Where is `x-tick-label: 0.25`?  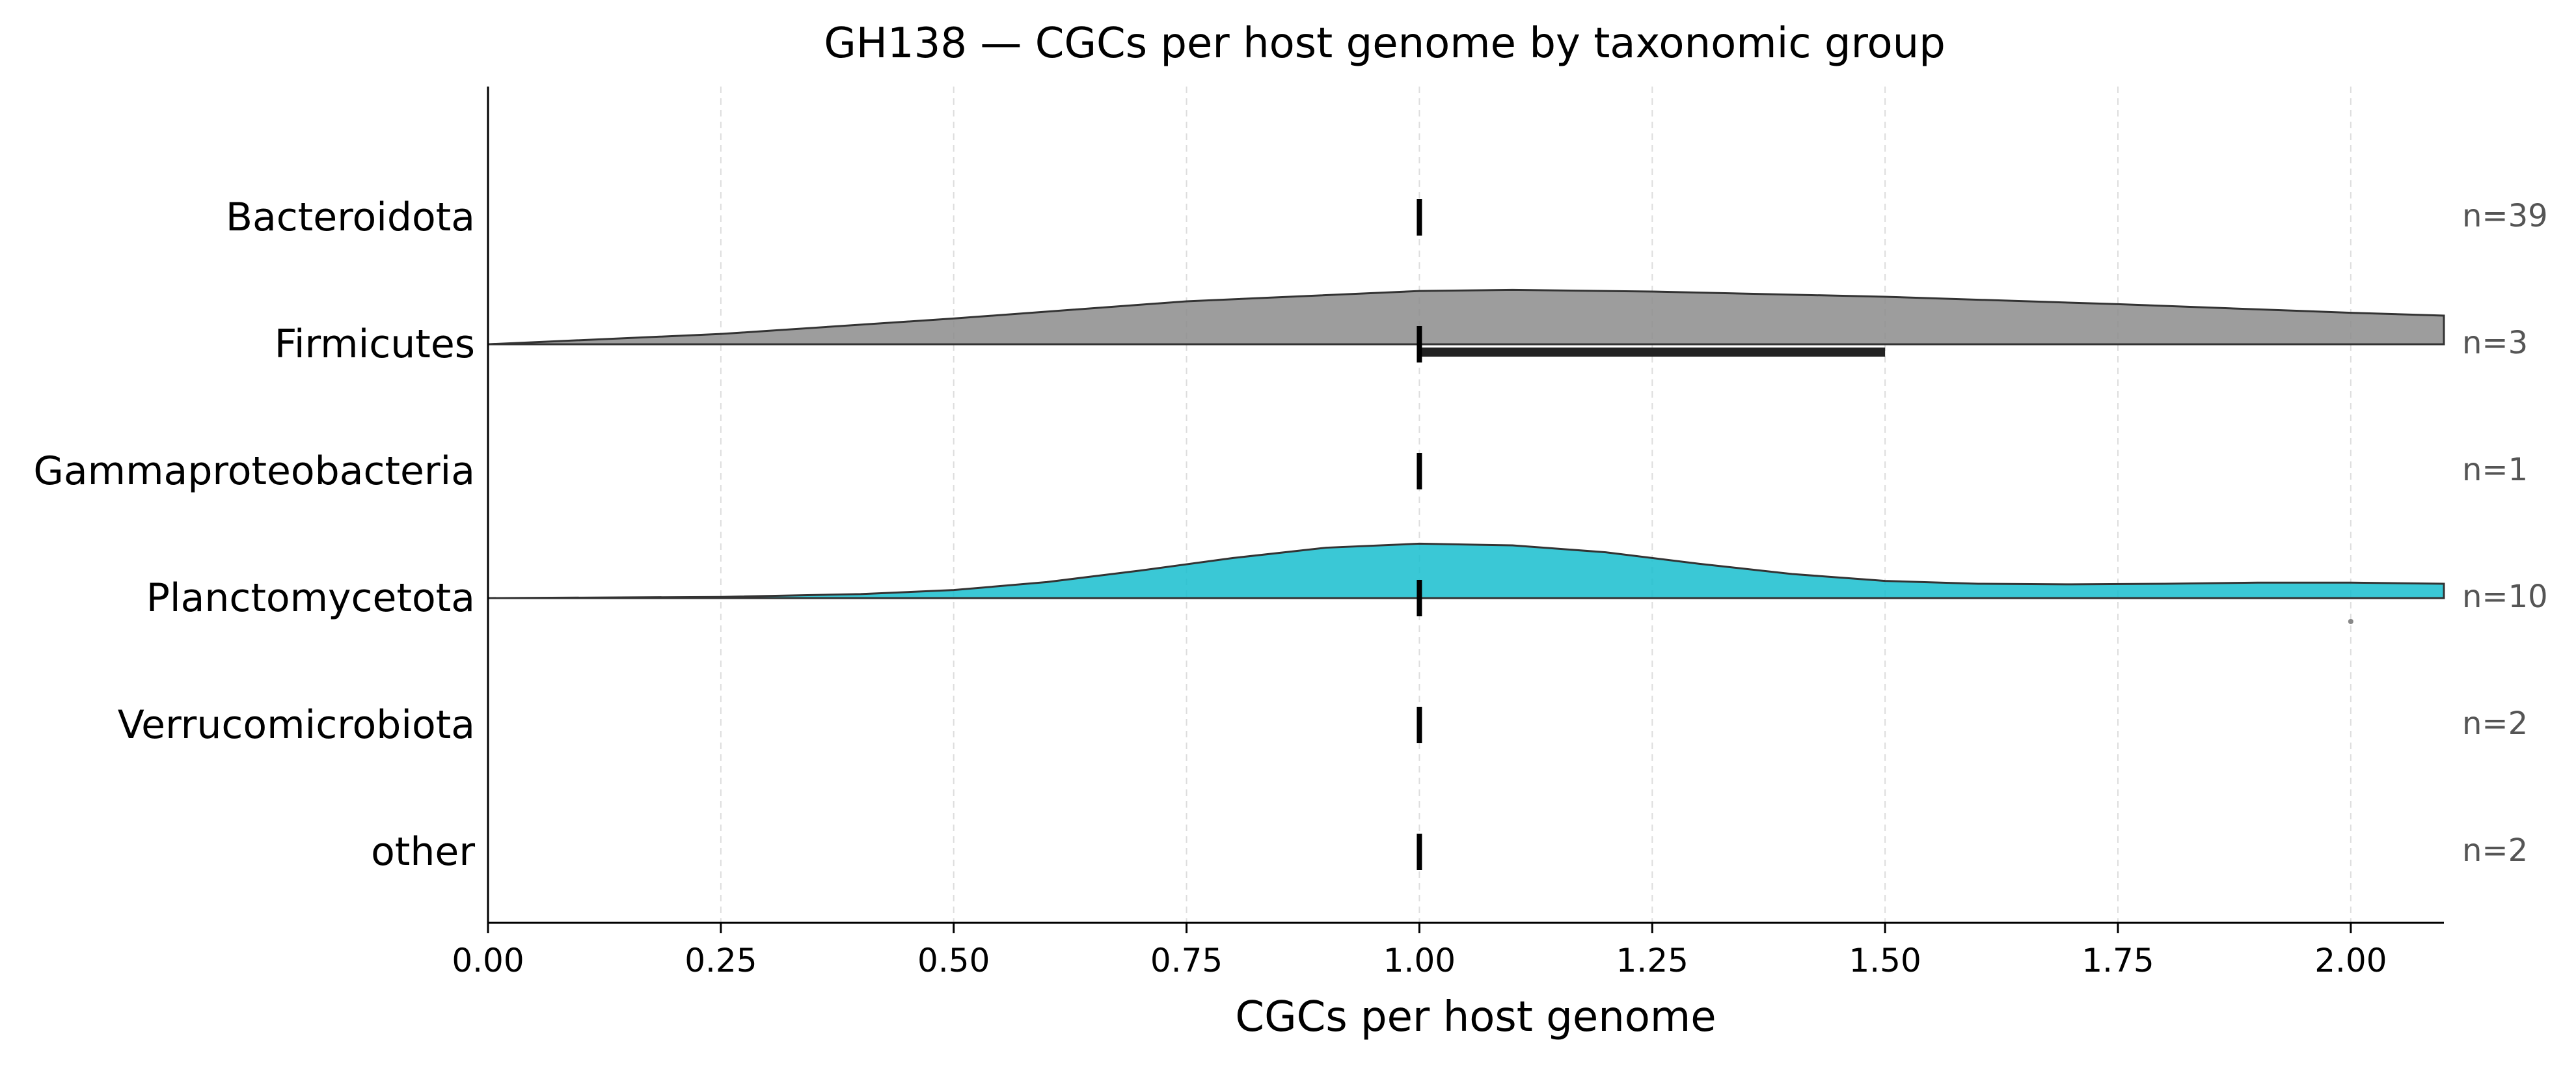
x-tick-label: 0.25 is located at coordinates (721, 961).